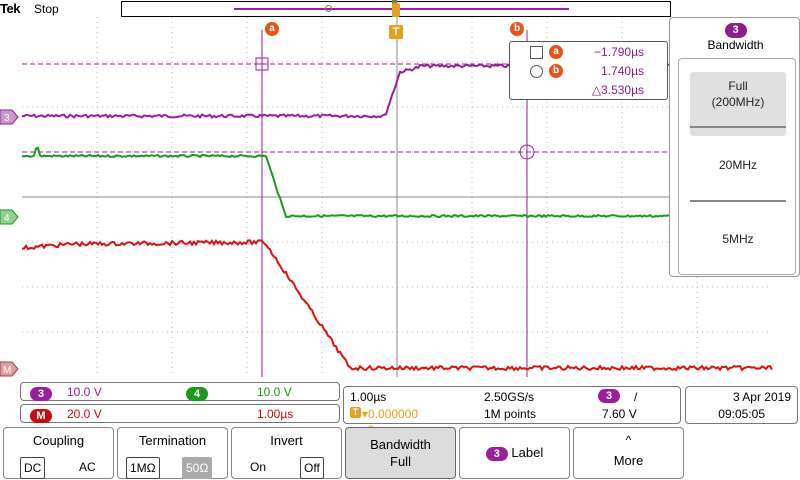  Describe the element at coordinates (400, 461) in the screenshot. I see `bandwidth-value: Full` at that location.